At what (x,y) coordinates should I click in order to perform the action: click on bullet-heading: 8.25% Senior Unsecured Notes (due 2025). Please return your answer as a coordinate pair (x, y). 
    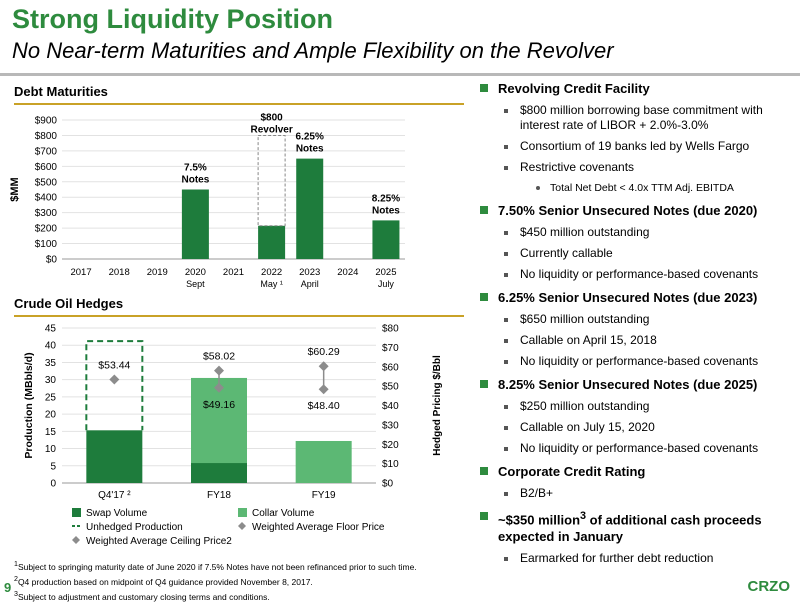
    Looking at the image, I should click on (636, 384).